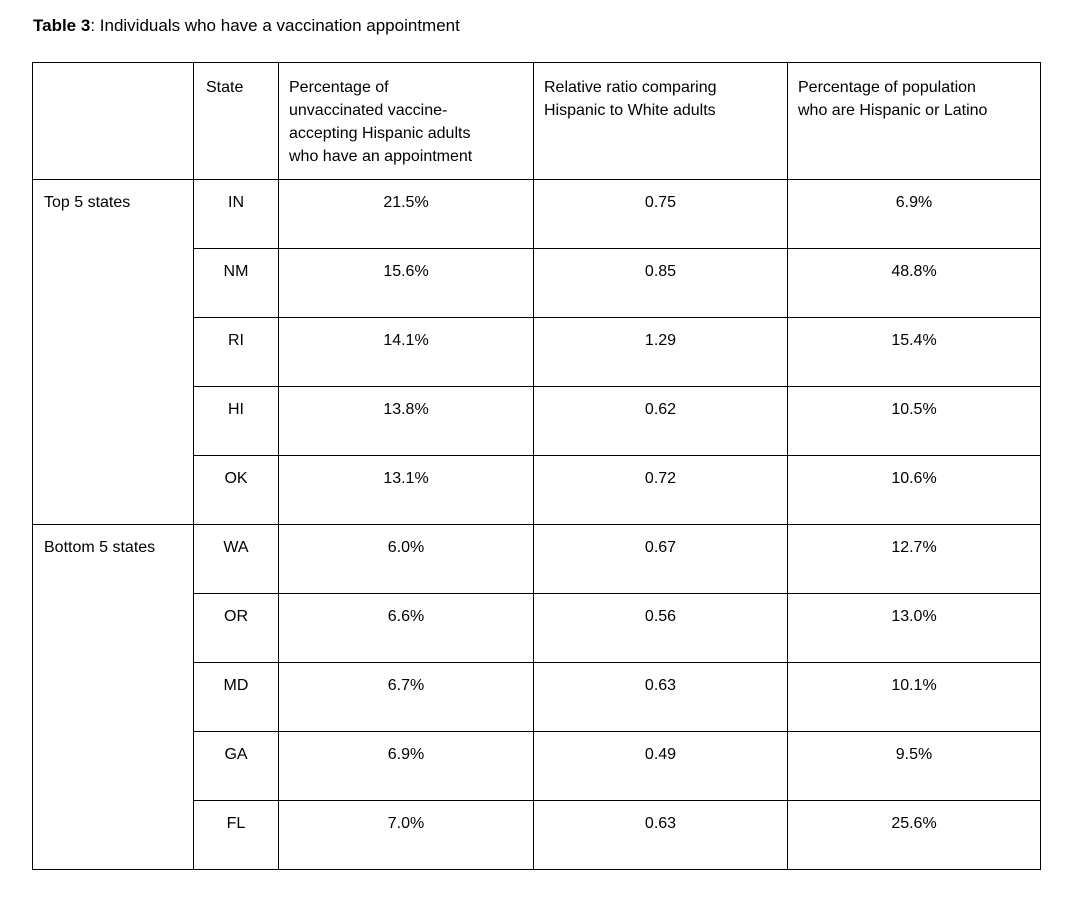 The image size is (1072, 900). Describe the element at coordinates (406, 352) in the screenshot. I see `cell-pct-appointment: 14.1%` at that location.